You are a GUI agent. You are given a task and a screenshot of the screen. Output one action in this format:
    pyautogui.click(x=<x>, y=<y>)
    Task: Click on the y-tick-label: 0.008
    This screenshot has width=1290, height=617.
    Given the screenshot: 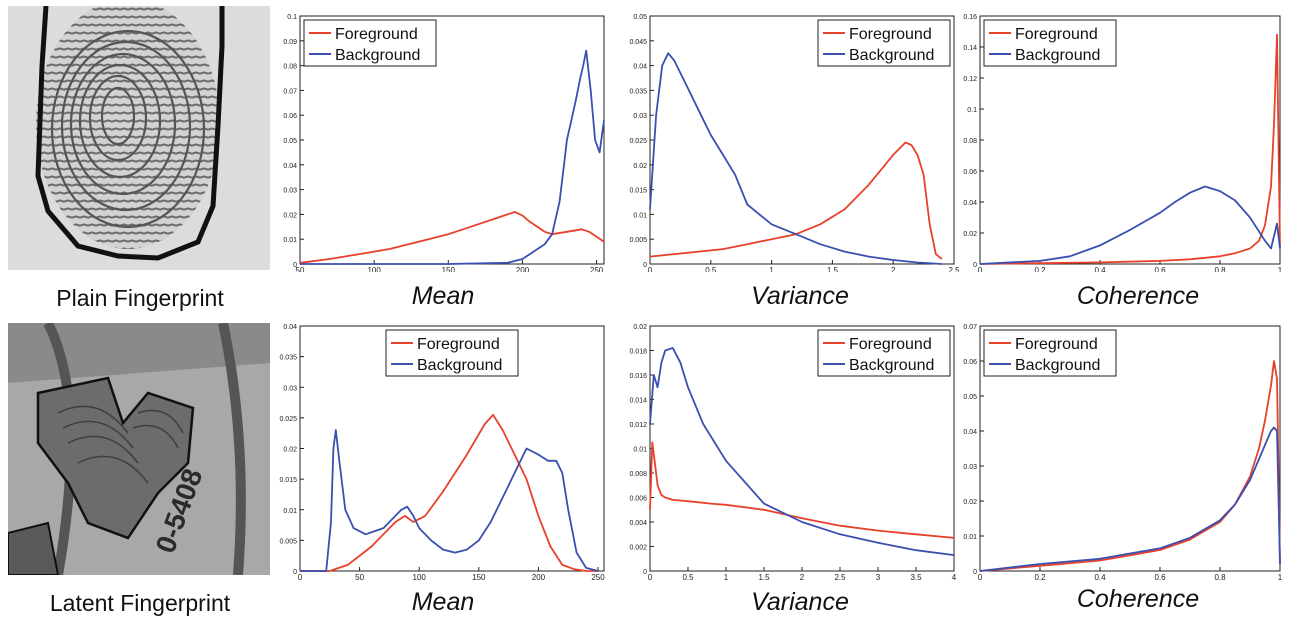 What is the action you would take?
    pyautogui.click(x=638, y=474)
    